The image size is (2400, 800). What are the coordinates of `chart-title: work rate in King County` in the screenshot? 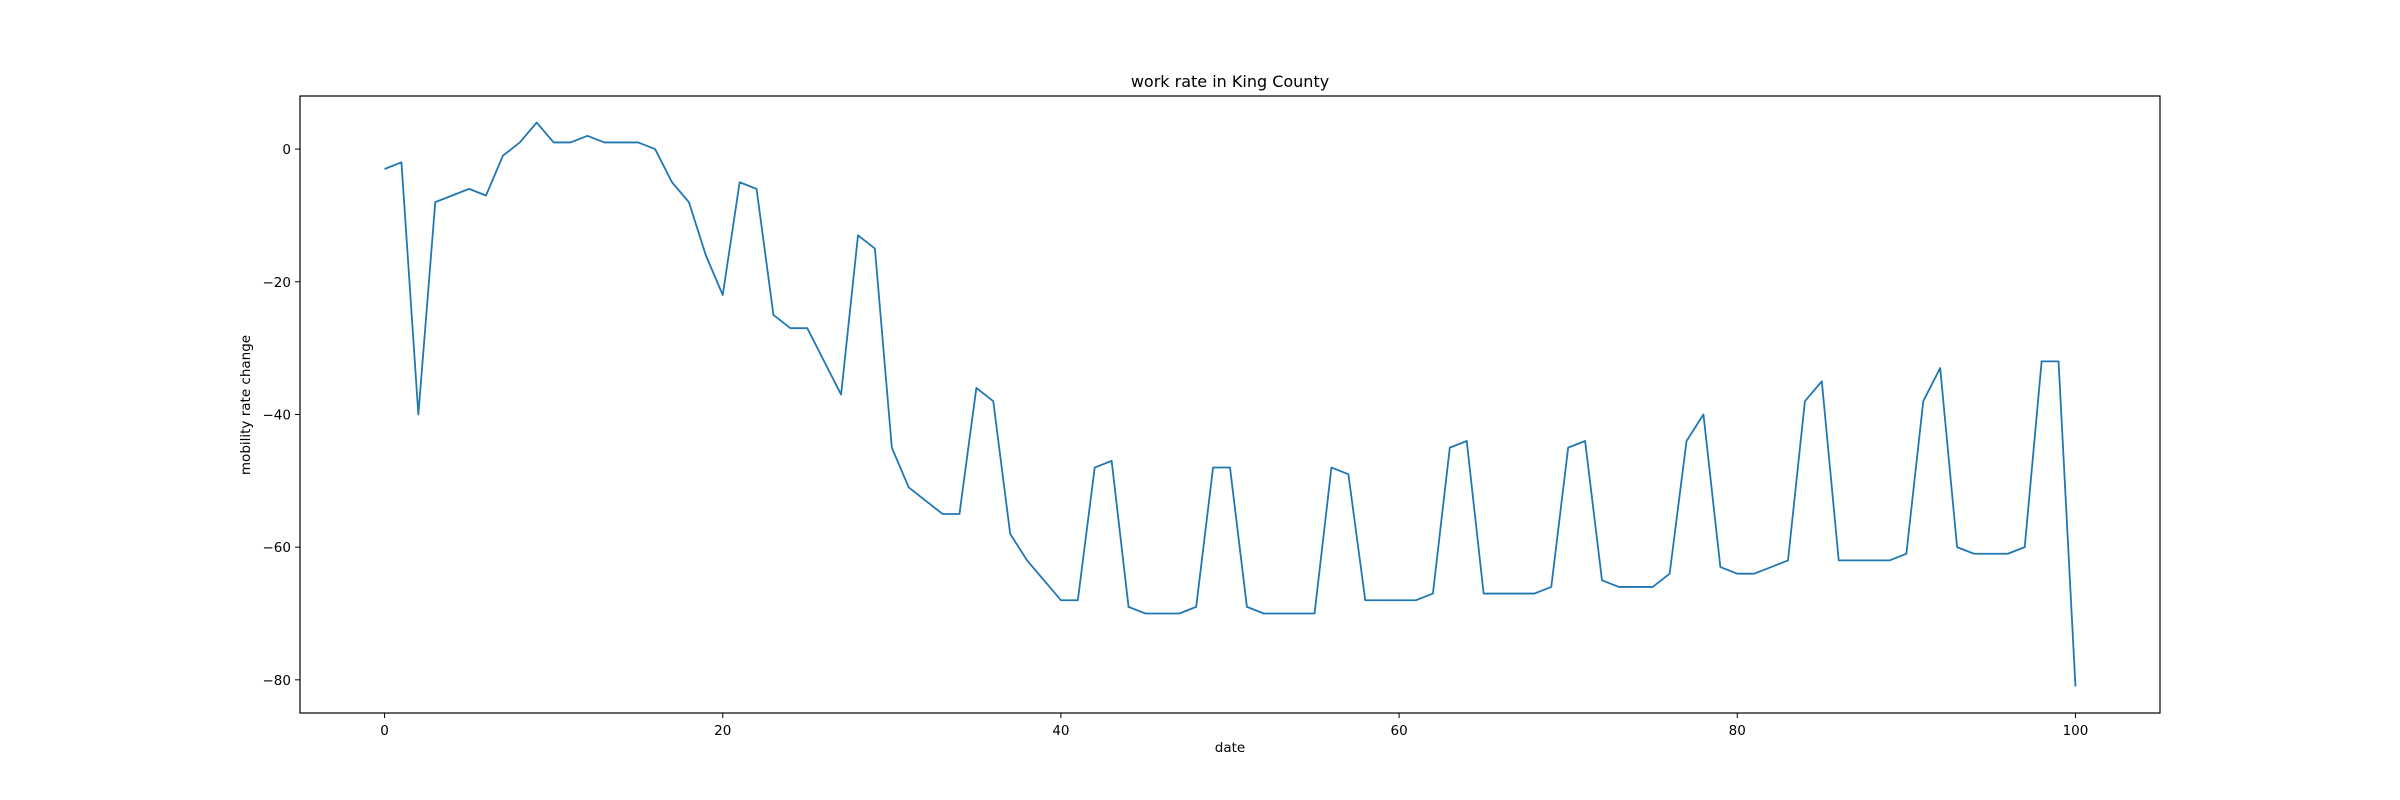 It's located at (1230, 81).